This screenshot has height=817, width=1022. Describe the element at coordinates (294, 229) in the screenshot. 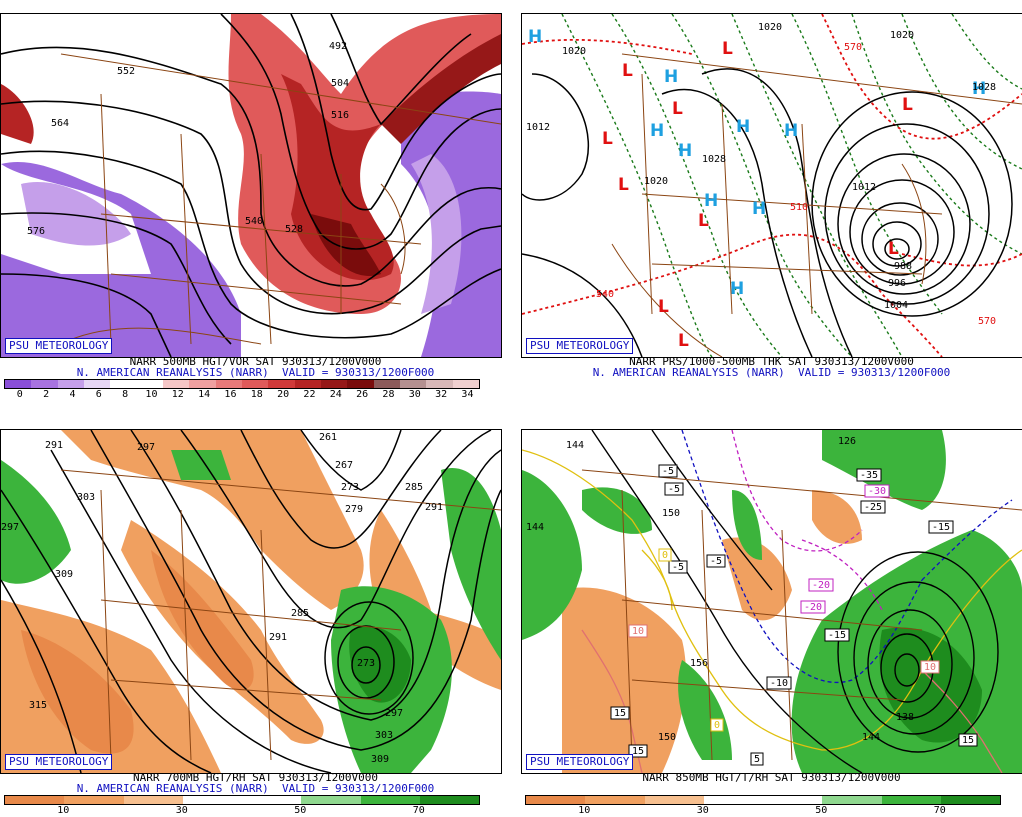

I see `contour-label: 528` at that location.